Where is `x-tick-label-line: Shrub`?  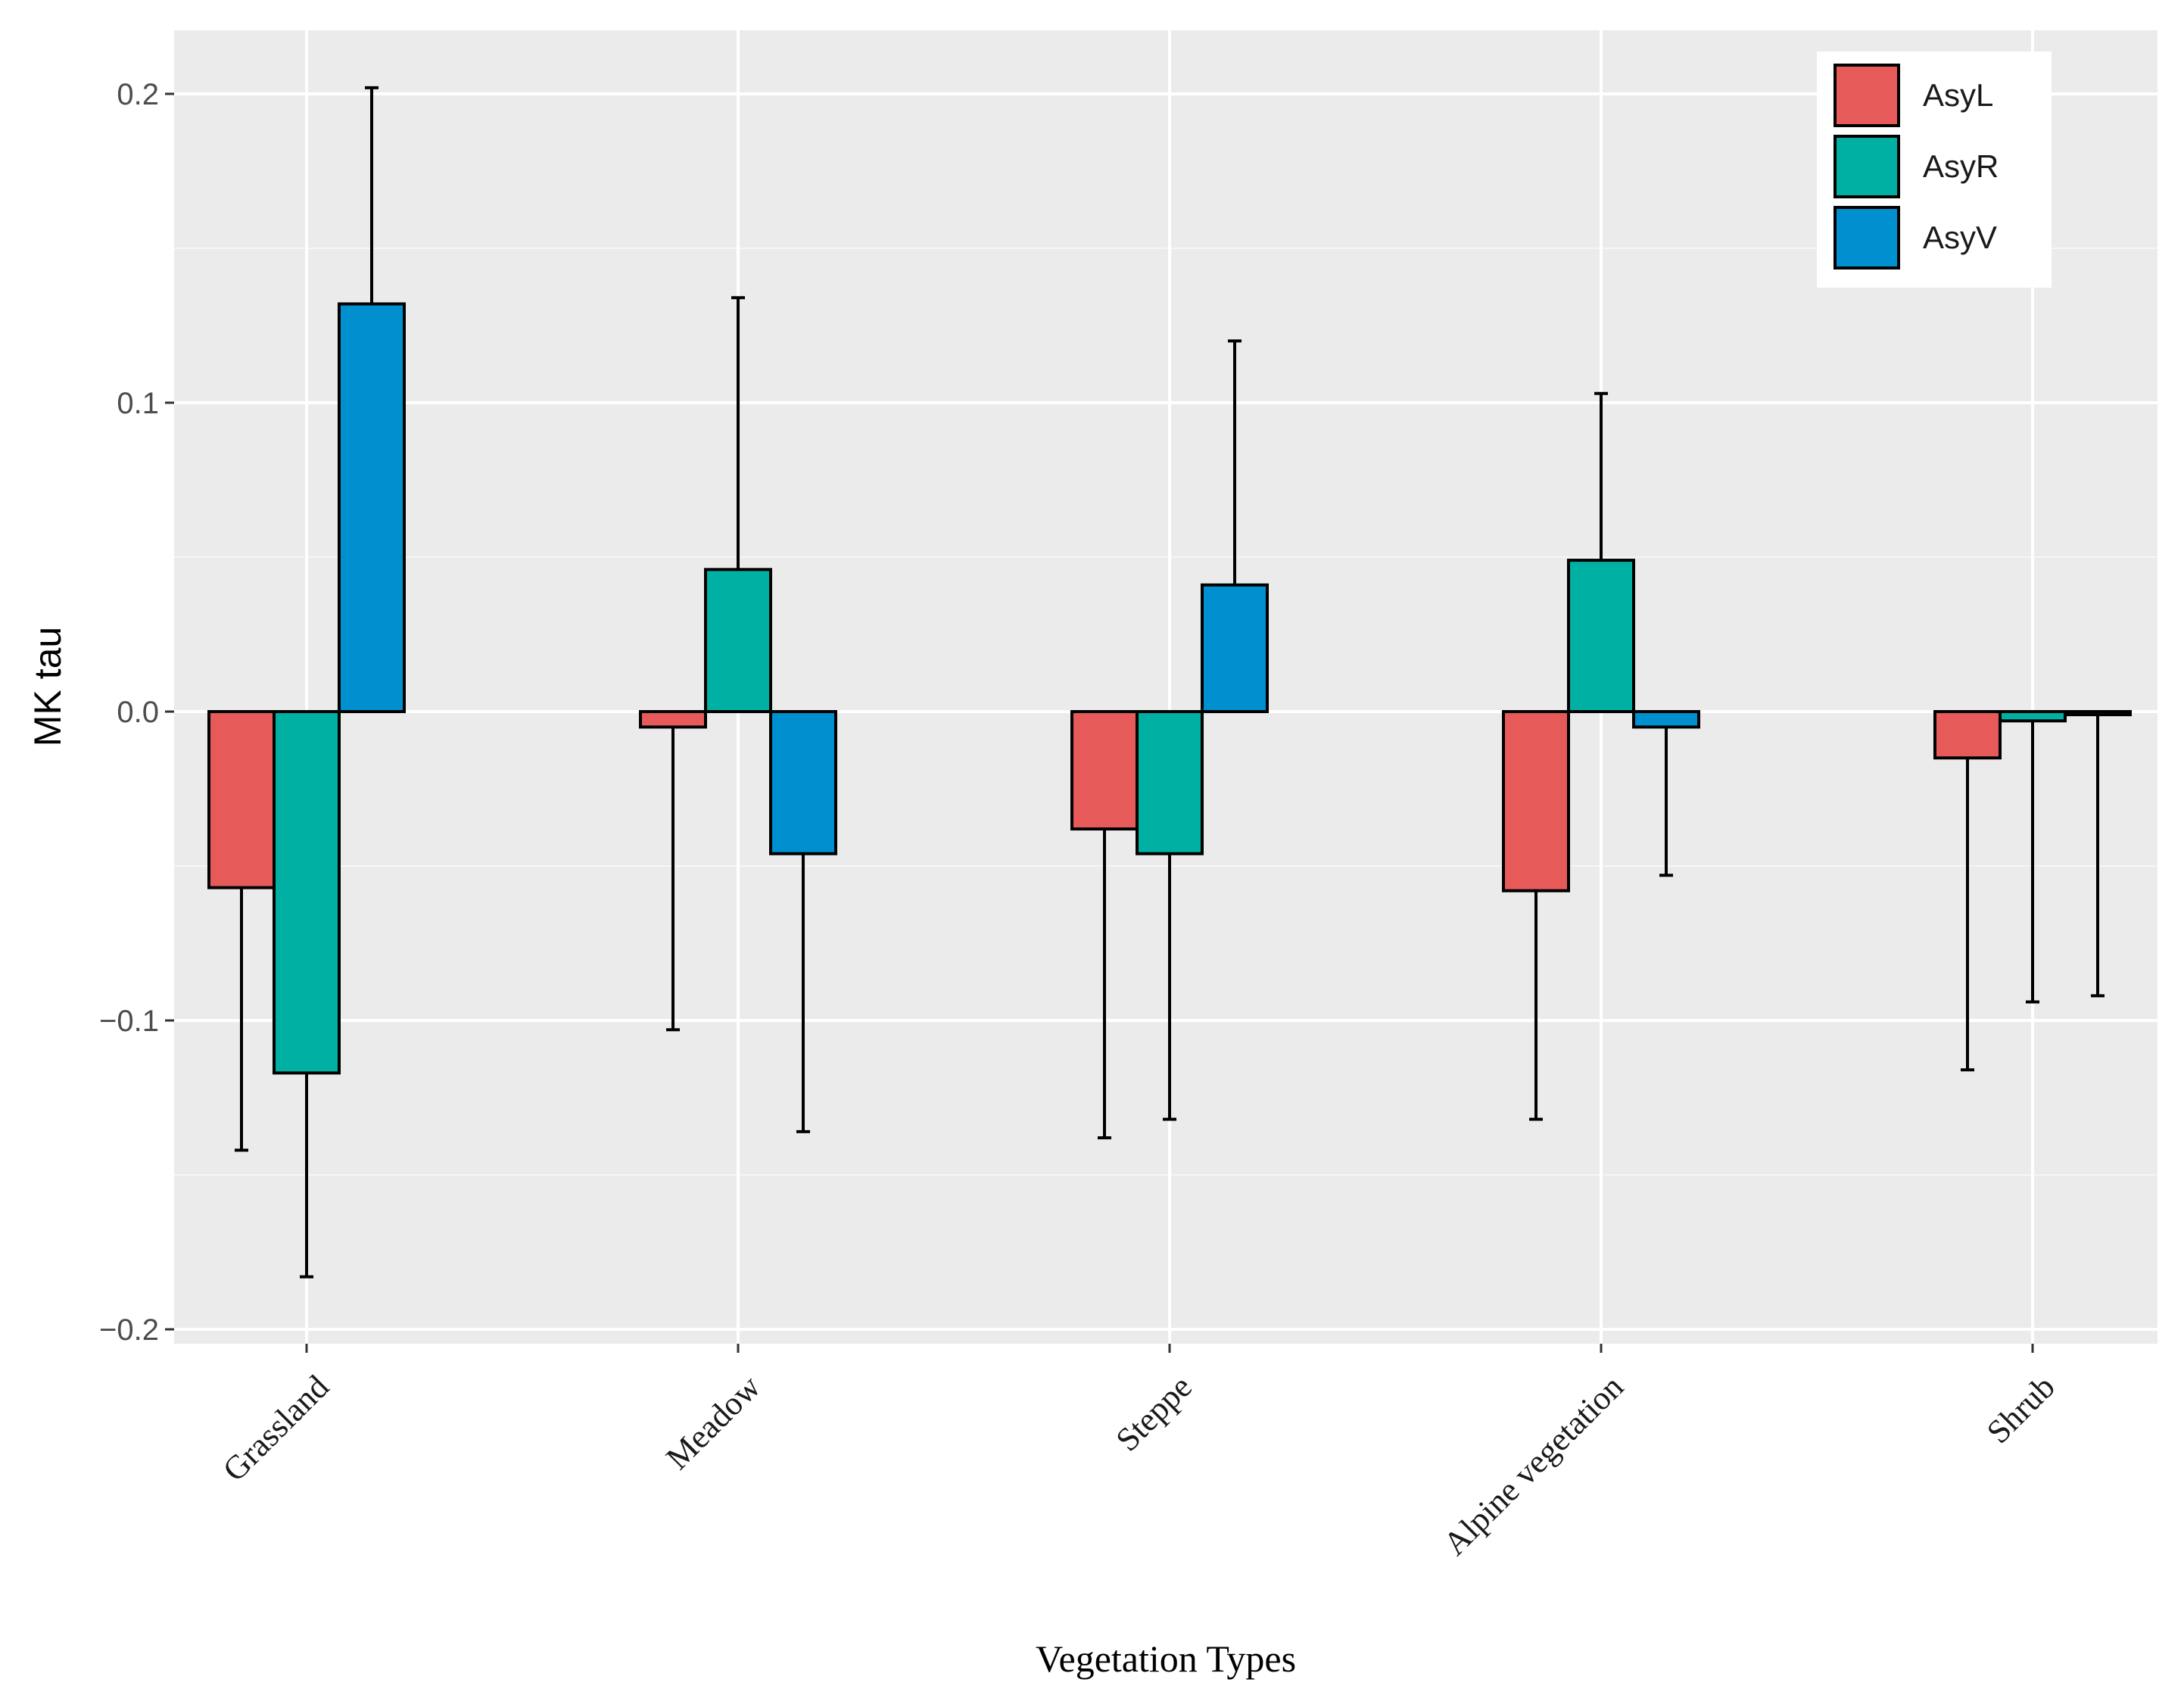
x-tick-label-line: Shrub is located at coordinates (2021, 1409).